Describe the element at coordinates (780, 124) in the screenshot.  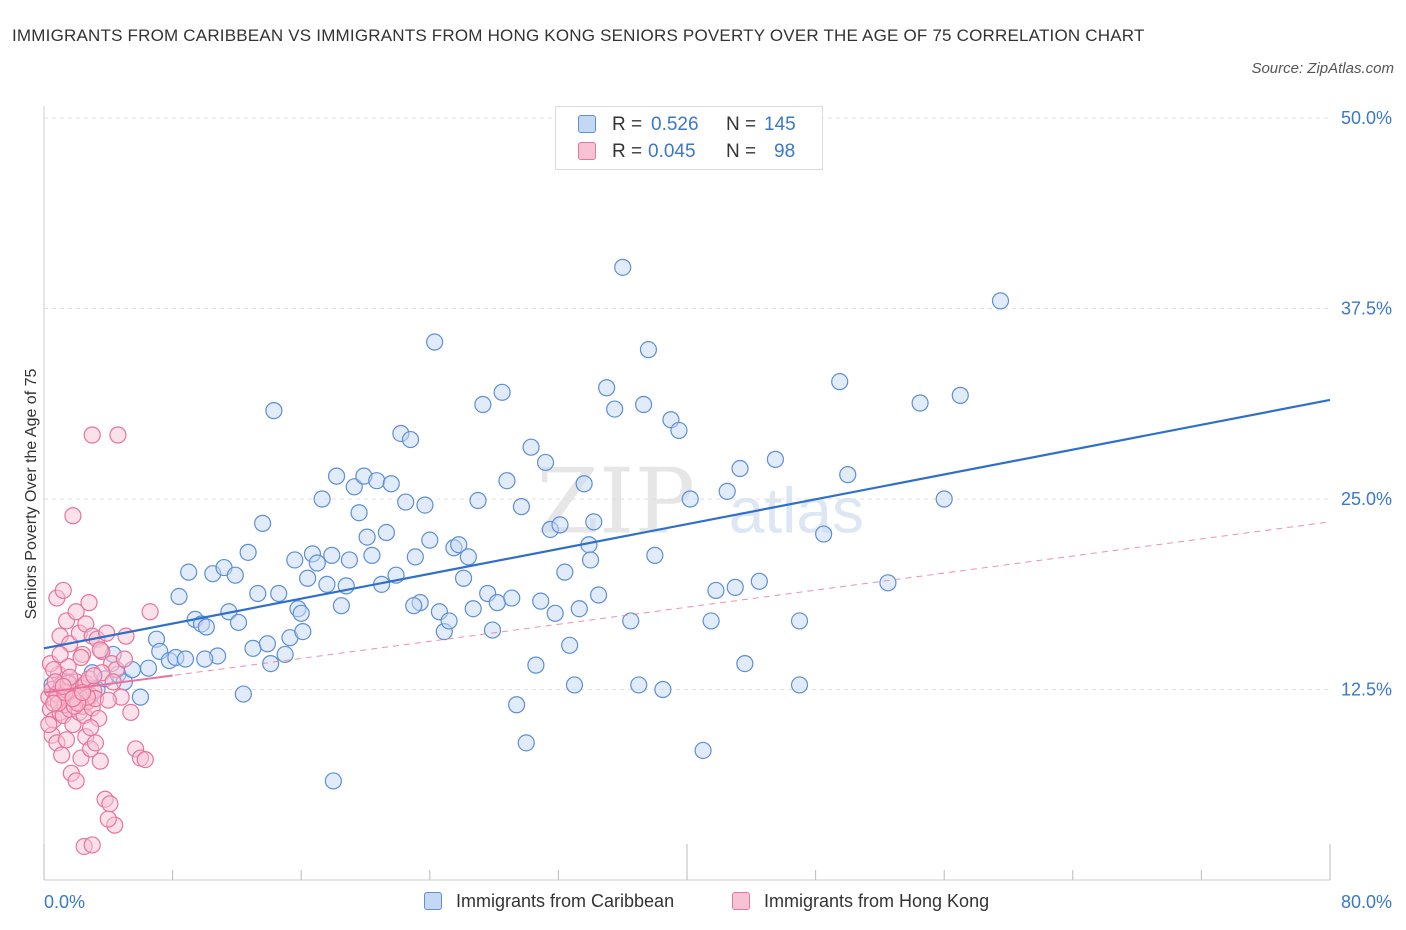
I see `n-value: 145` at that location.